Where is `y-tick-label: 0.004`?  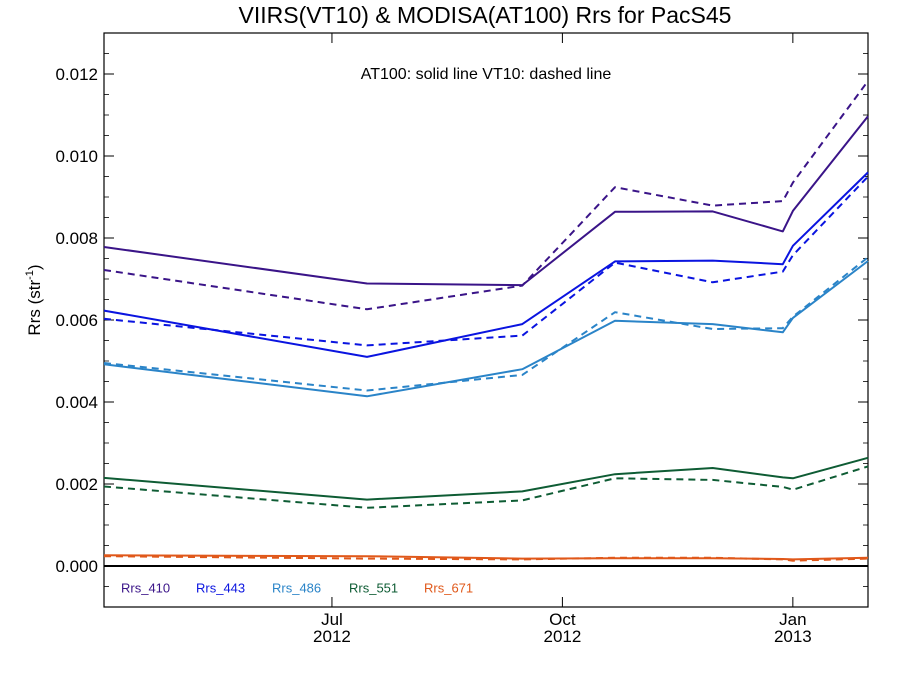
y-tick-label: 0.004 is located at coordinates (76, 402).